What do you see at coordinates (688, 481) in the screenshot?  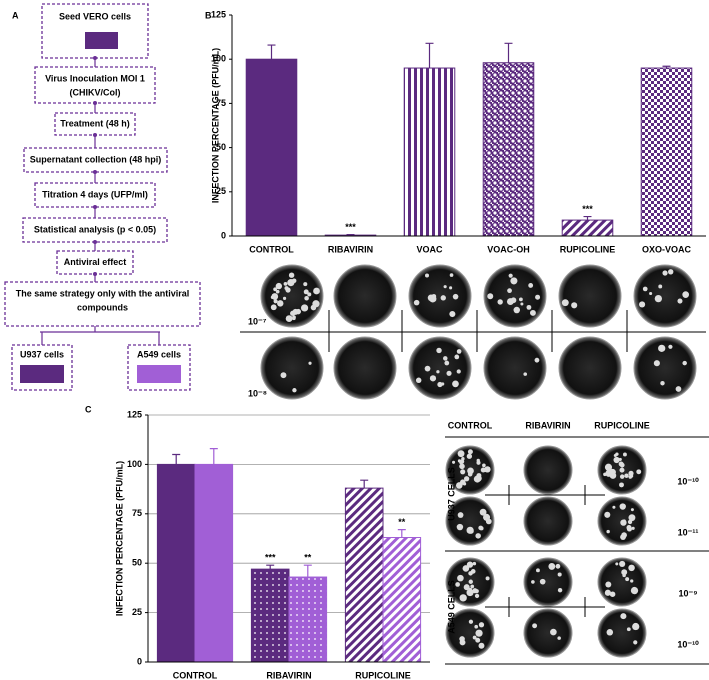 I see `dilution-label: 10⁻¹⁰` at bounding box center [688, 481].